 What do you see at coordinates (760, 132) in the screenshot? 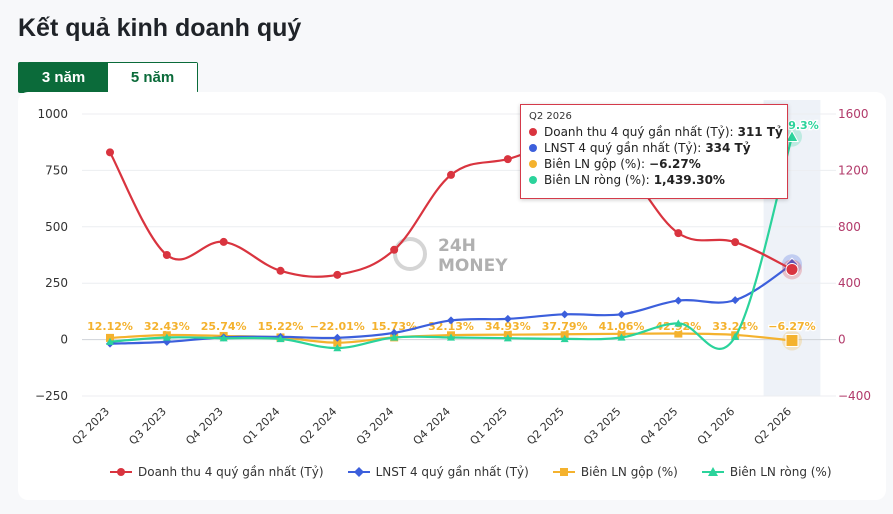
I see `tooltip-value-revenue: 311 Tỷ` at bounding box center [760, 132].